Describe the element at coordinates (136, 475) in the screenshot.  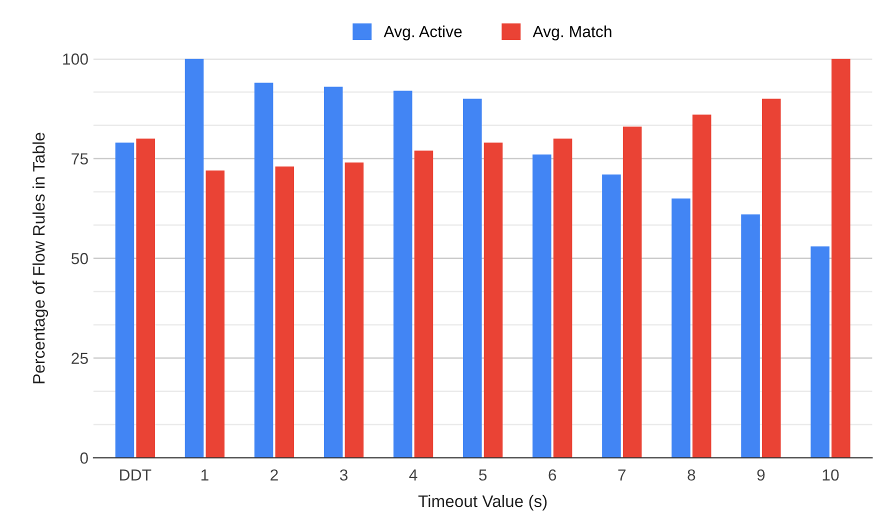
I see `x-tick-label: DDT` at that location.